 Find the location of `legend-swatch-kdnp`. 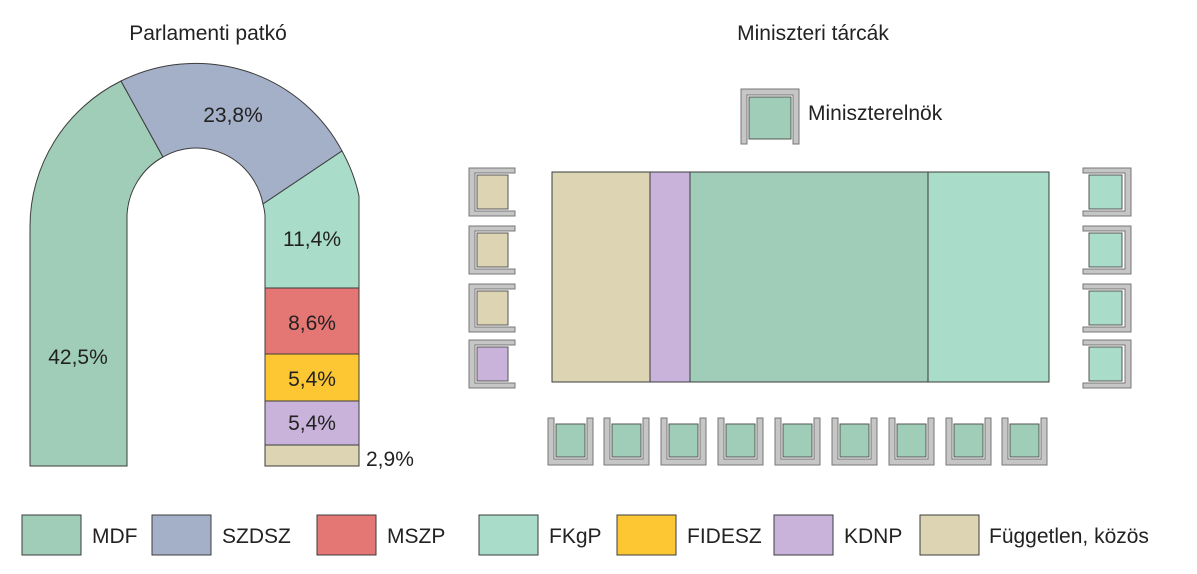

legend-swatch-kdnp is located at coordinates (803, 535).